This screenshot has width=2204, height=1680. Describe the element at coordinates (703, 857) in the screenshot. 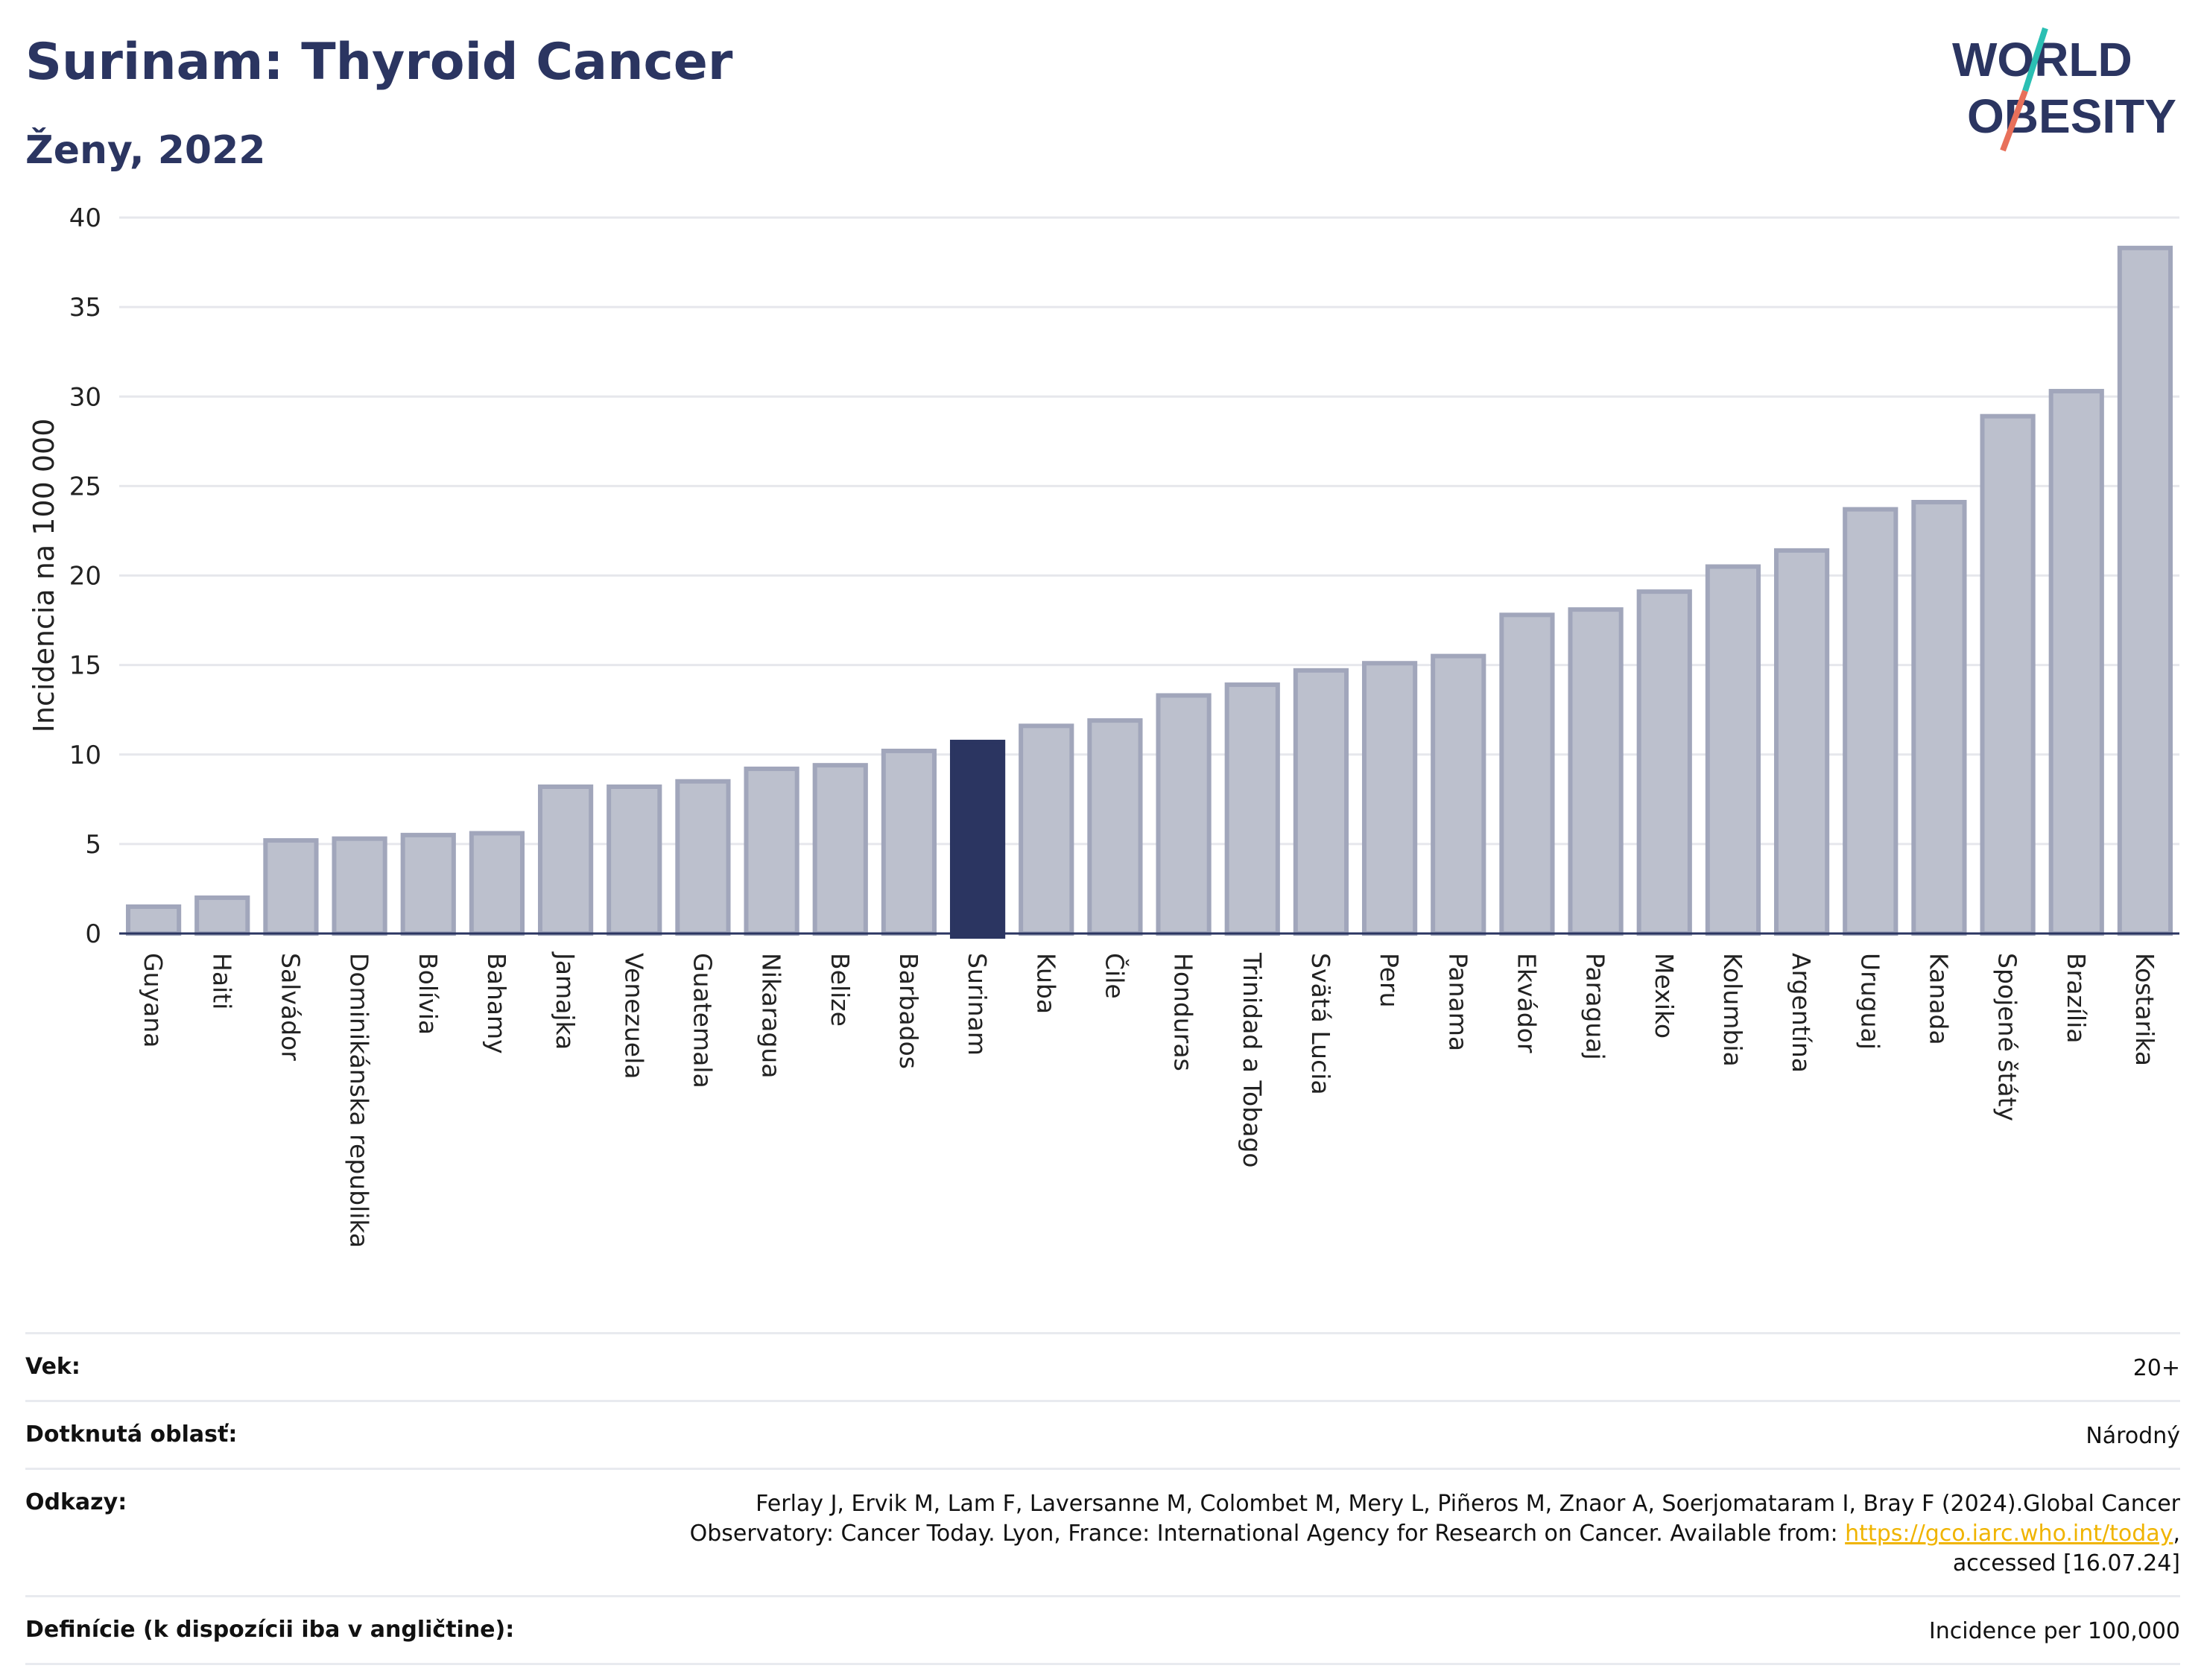

I see `bar-guatemala` at that location.